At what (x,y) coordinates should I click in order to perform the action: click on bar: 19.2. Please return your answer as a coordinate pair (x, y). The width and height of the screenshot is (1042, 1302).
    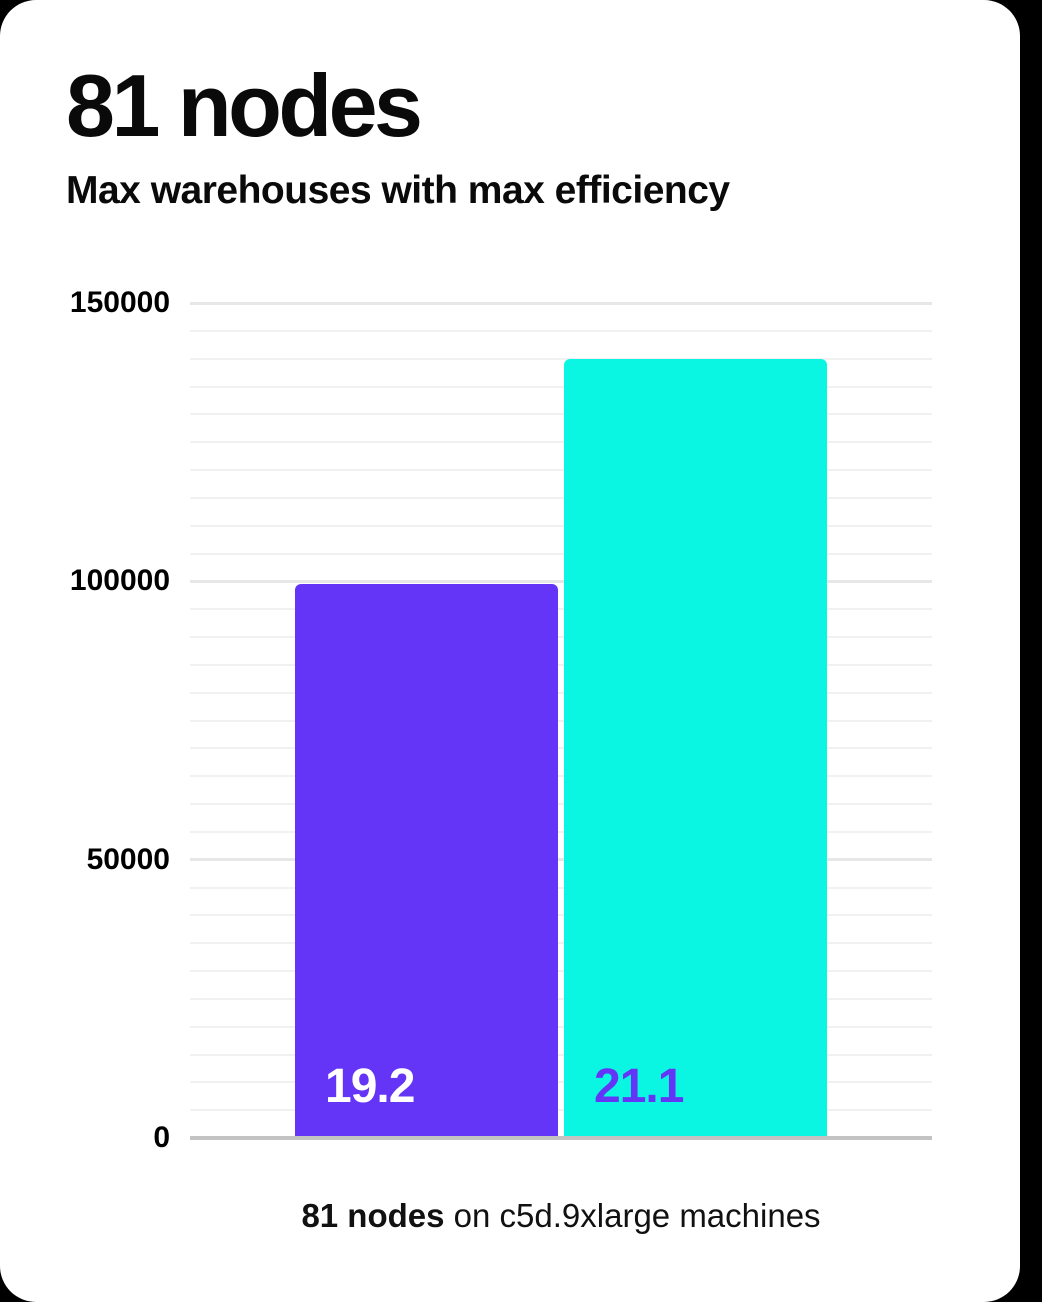
    Looking at the image, I should click on (426, 861).